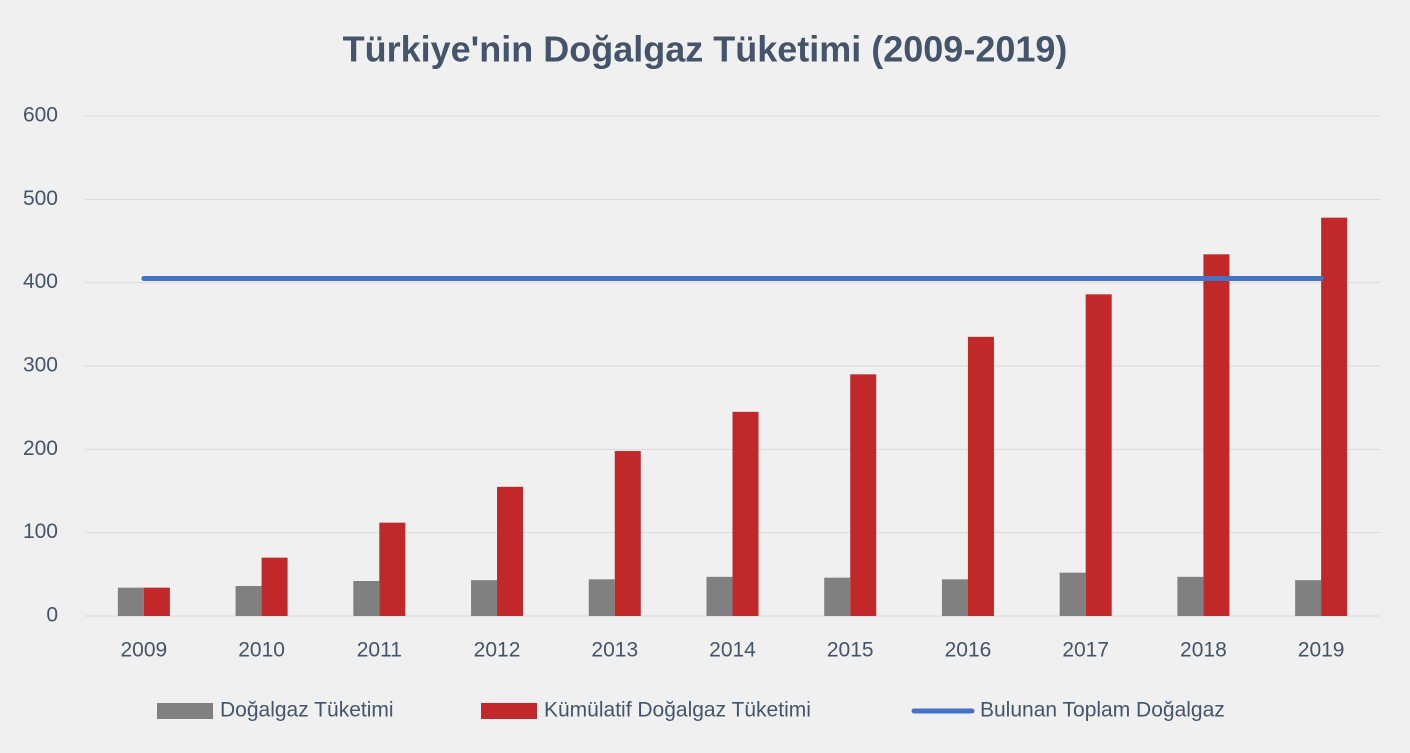  I want to click on x-tick-label: 2016, so click(968, 650).